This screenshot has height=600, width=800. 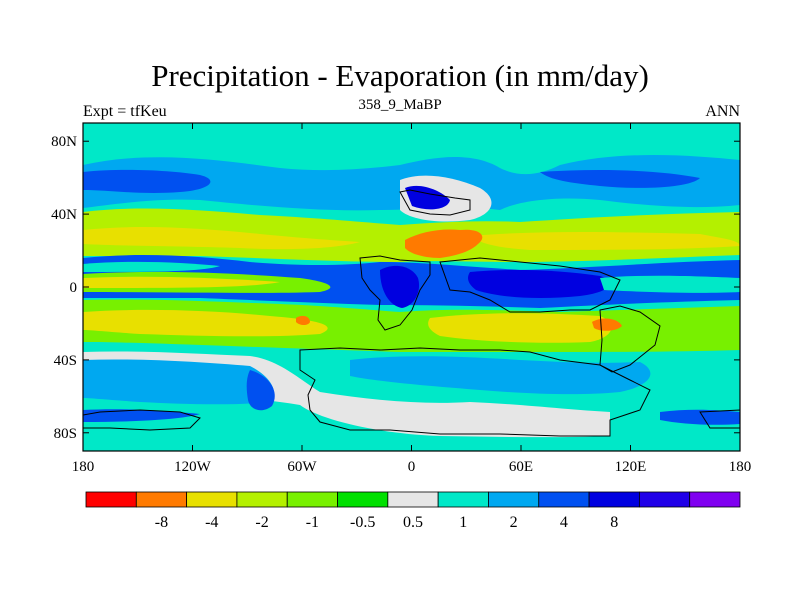 I want to click on y-tick-label: 0, so click(x=74, y=288).